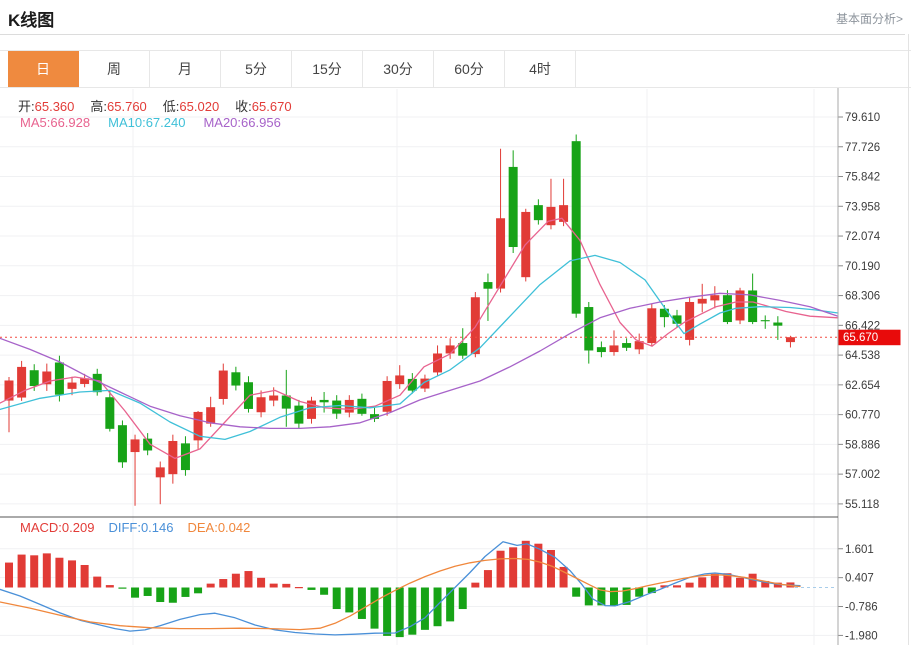 This screenshot has height=645, width=911. I want to click on price-axis-label: 72.074, so click(863, 237).